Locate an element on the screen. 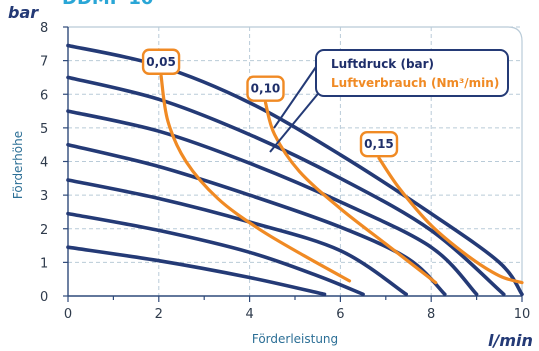 The width and height of the screenshot is (539, 351). legend: Luftdruck (bar) Luftverbrauch (Nm³/min) is located at coordinates (389, 101).